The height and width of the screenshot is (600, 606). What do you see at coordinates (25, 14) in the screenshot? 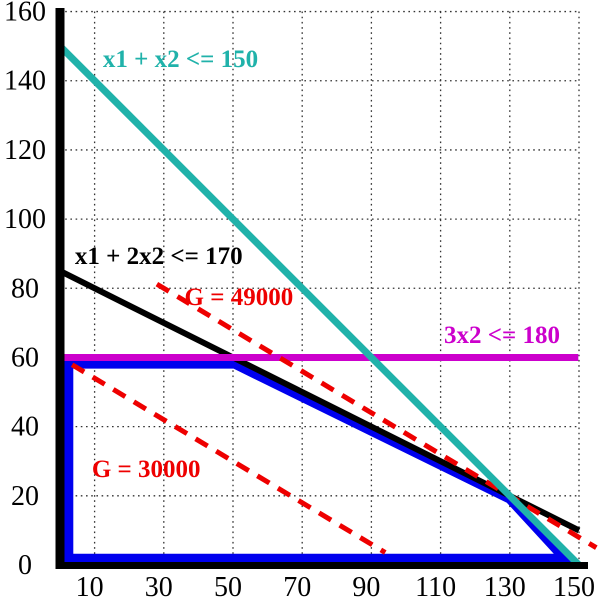
I see `y-tick-label: 160` at bounding box center [25, 14].